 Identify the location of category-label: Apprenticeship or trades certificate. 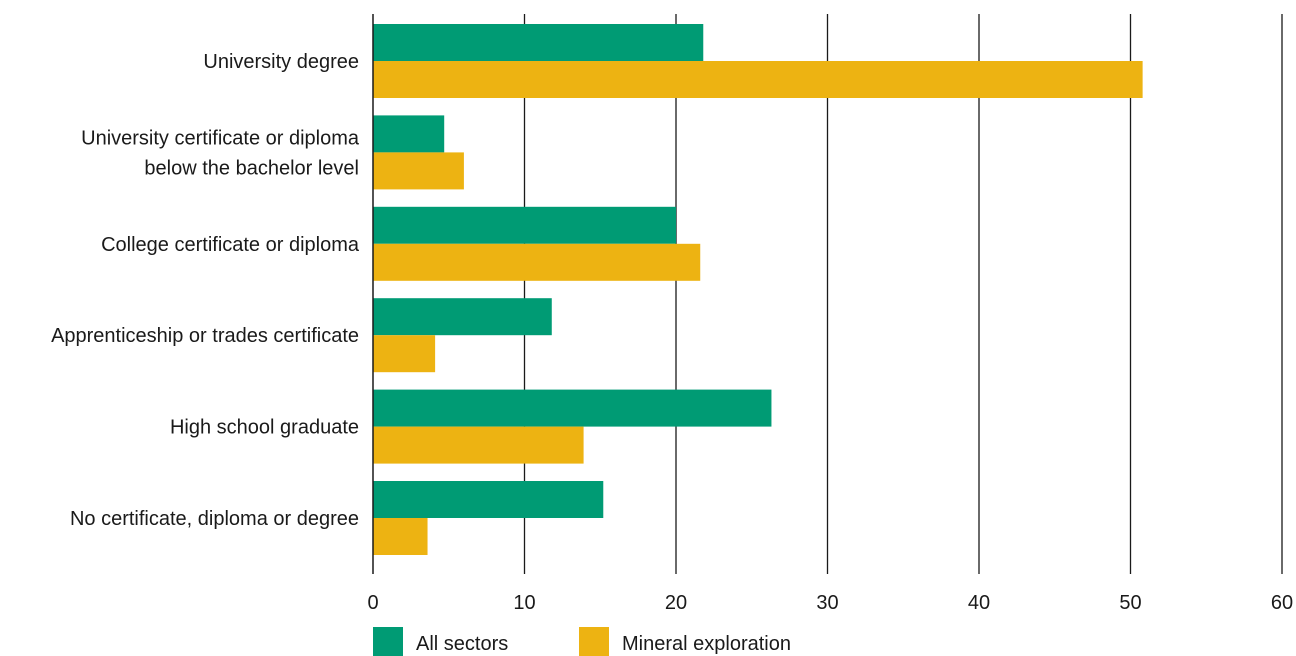
(205, 336).